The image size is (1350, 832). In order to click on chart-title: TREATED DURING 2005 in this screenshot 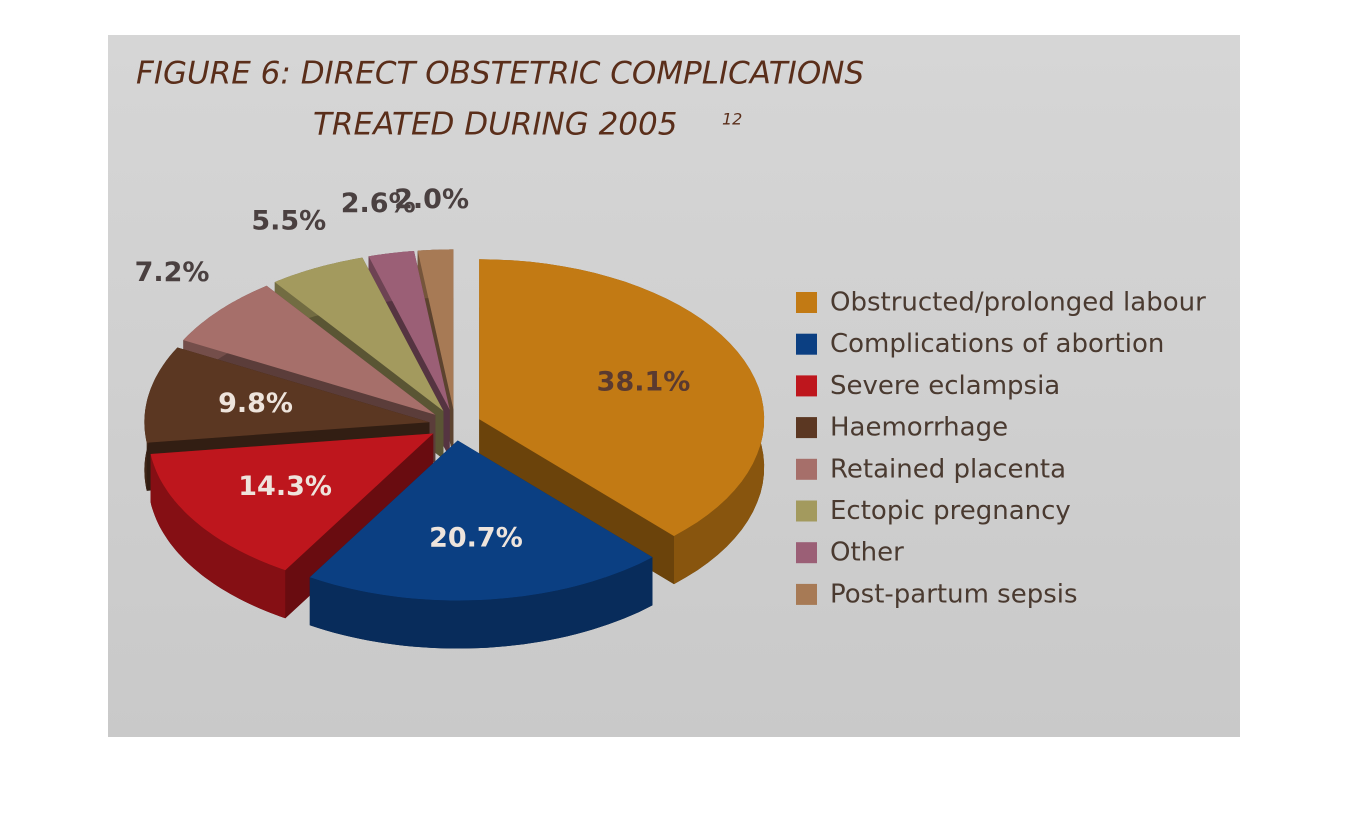, I will do `click(495, 125)`.